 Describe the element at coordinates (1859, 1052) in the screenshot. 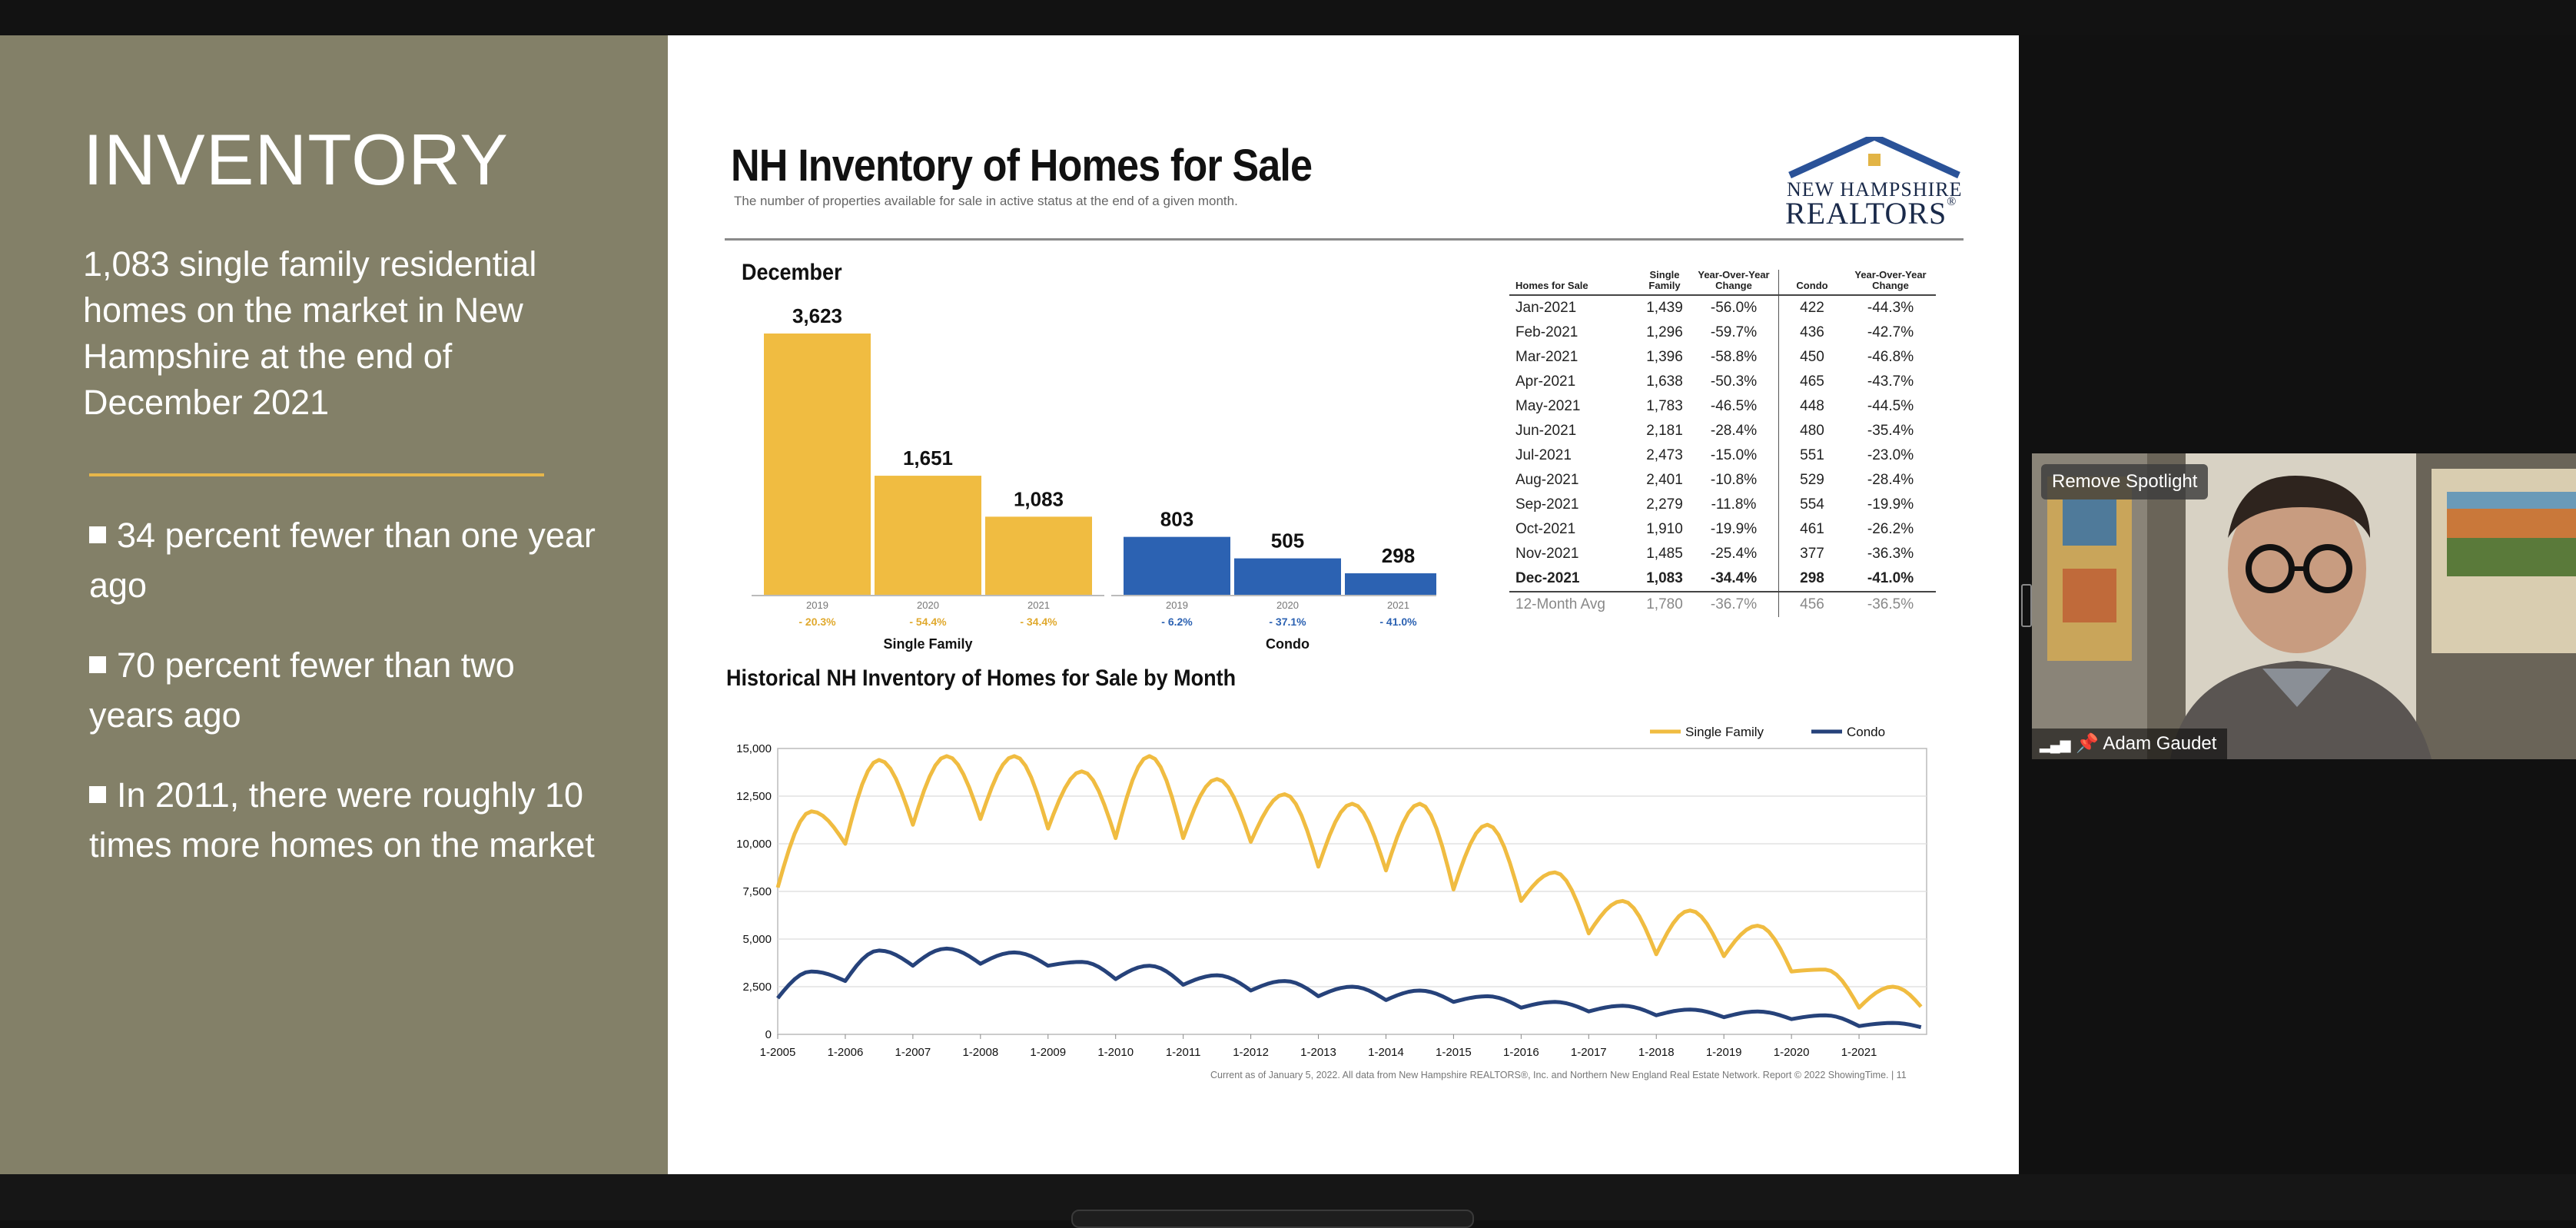

I see `x-tick-label: 1-2021` at that location.